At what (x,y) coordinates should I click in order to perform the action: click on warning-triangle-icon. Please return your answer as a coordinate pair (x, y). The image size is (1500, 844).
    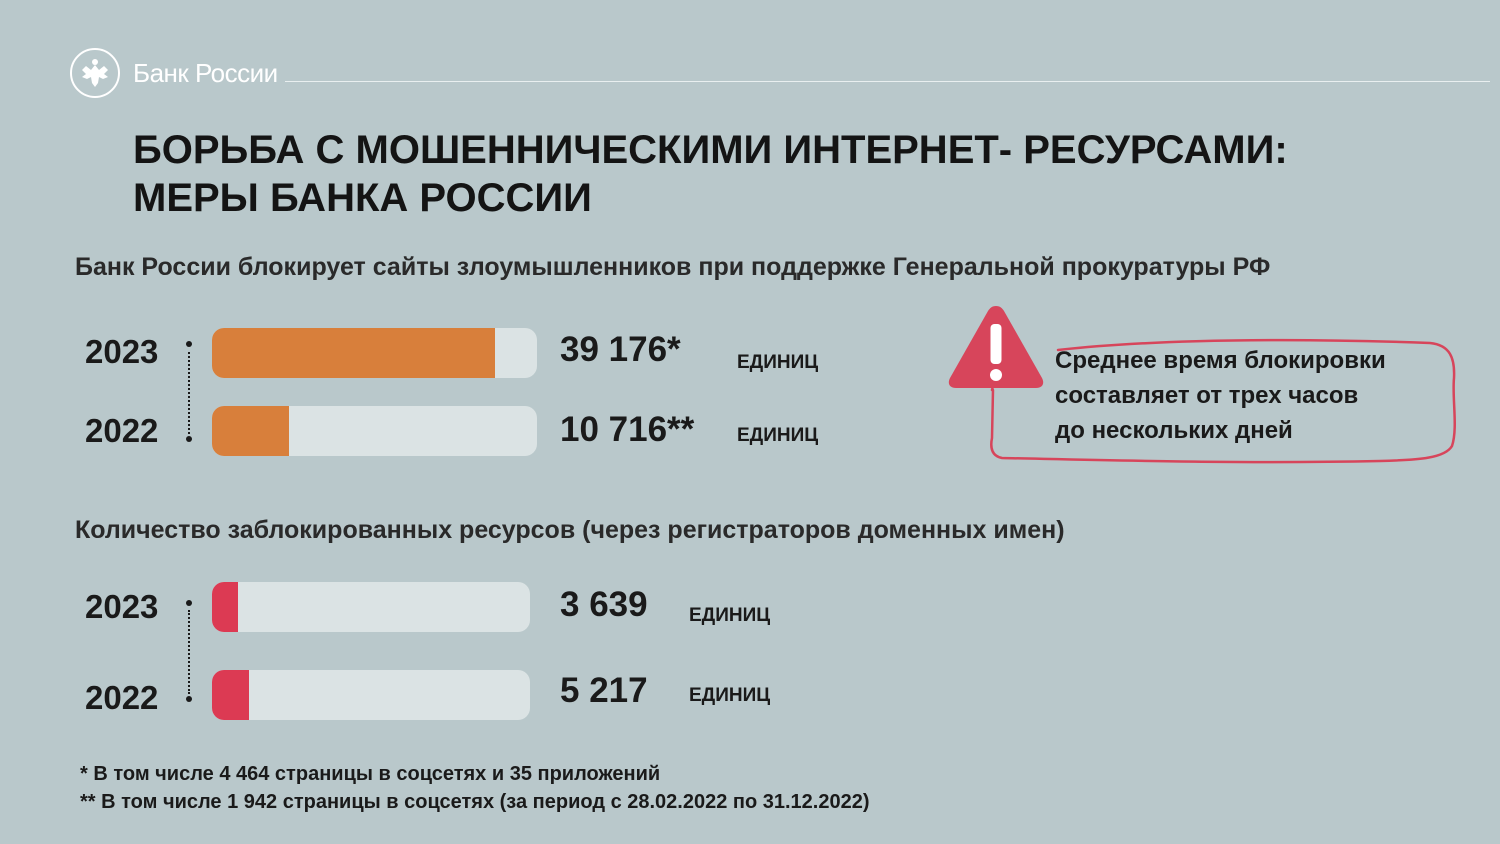
    Looking at the image, I should click on (996, 347).